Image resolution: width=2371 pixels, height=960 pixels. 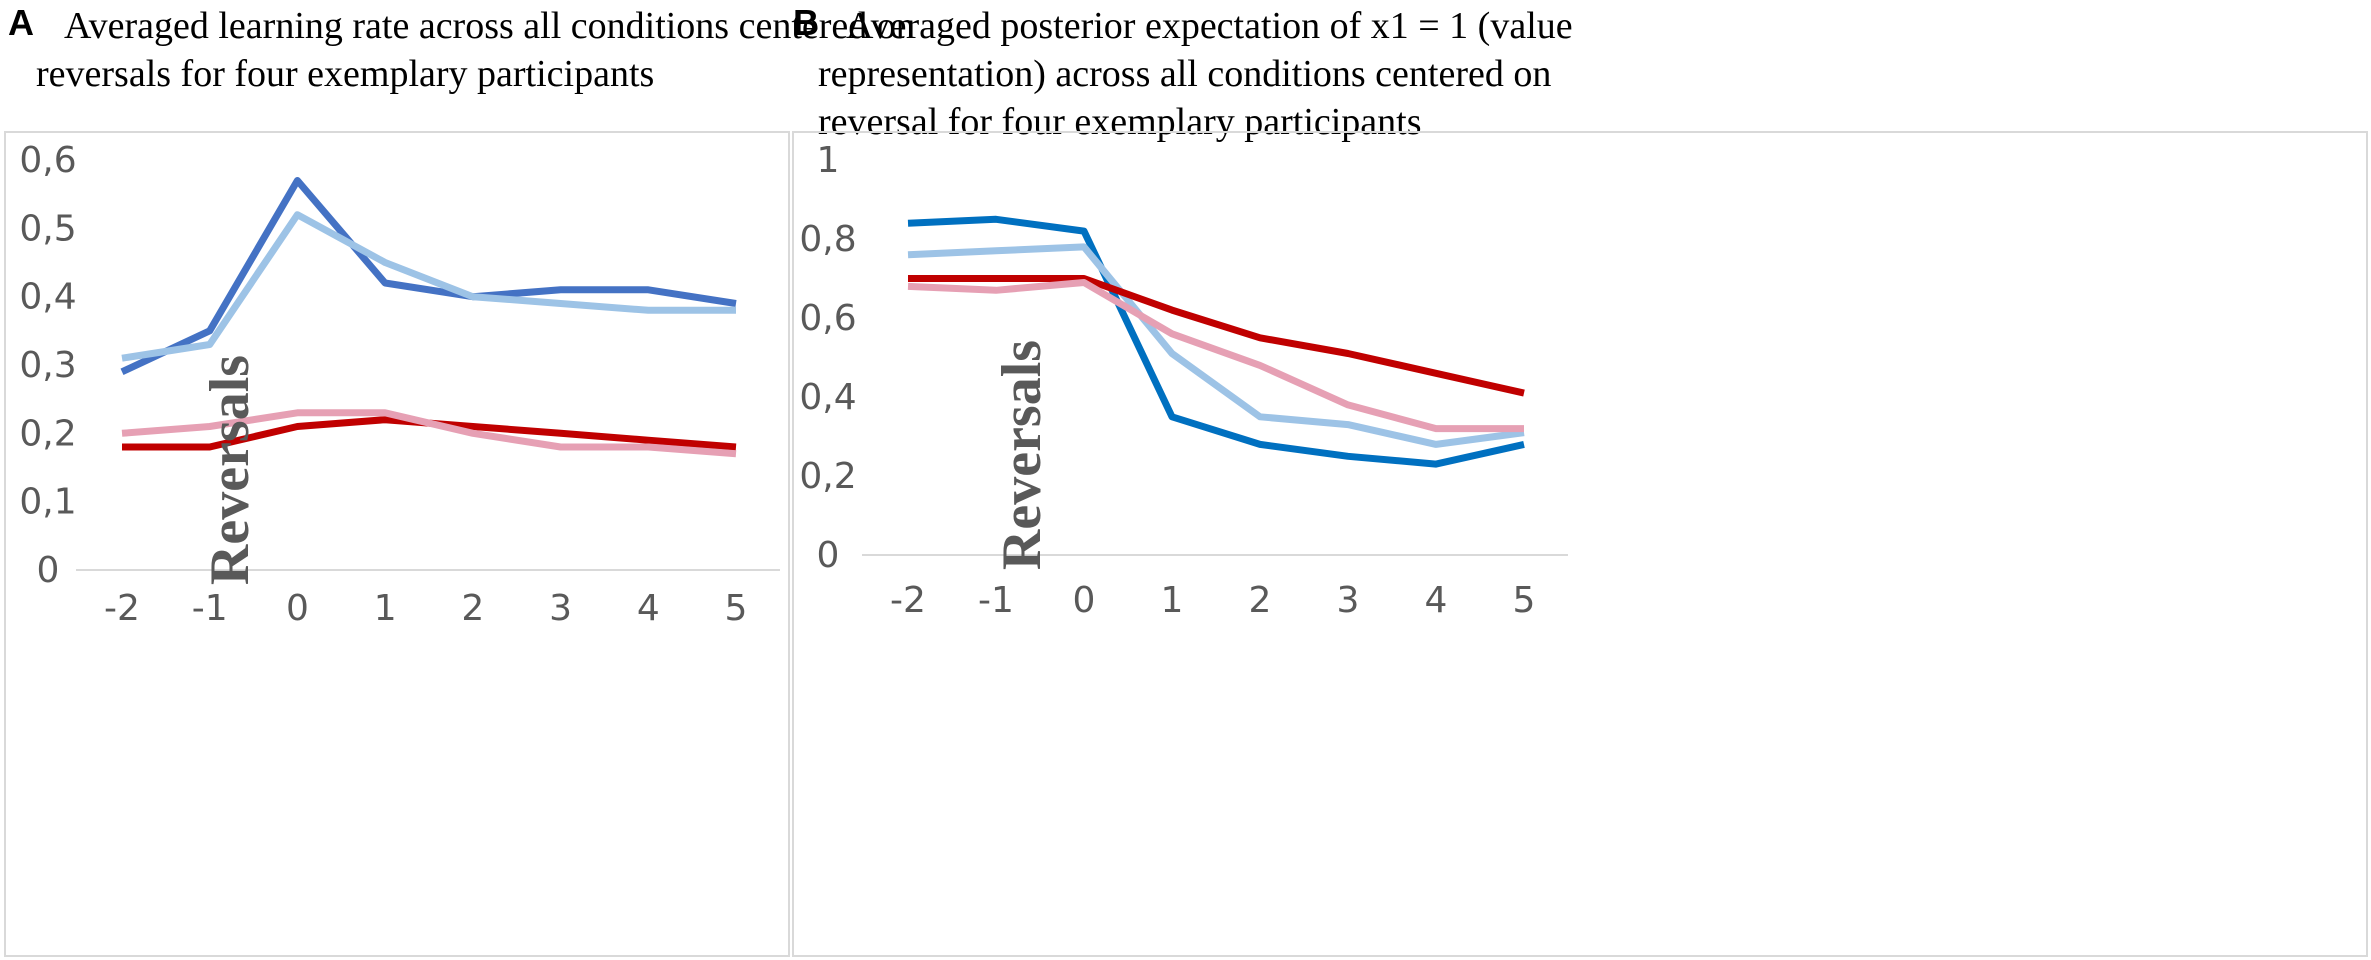 I want to click on chart-b-x-tick-label: 4, so click(x=1436, y=600).